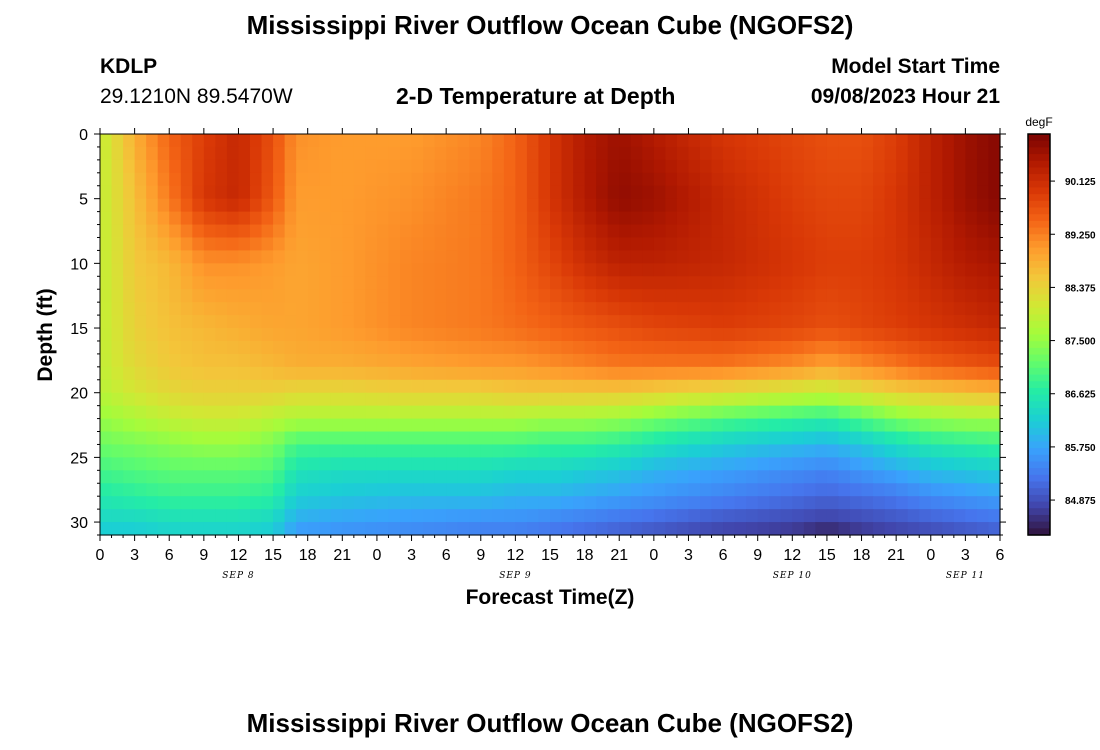 This screenshot has width=1100, height=750. What do you see at coordinates (480, 555) in the screenshot?
I see `x-tick-label: 9` at bounding box center [480, 555].